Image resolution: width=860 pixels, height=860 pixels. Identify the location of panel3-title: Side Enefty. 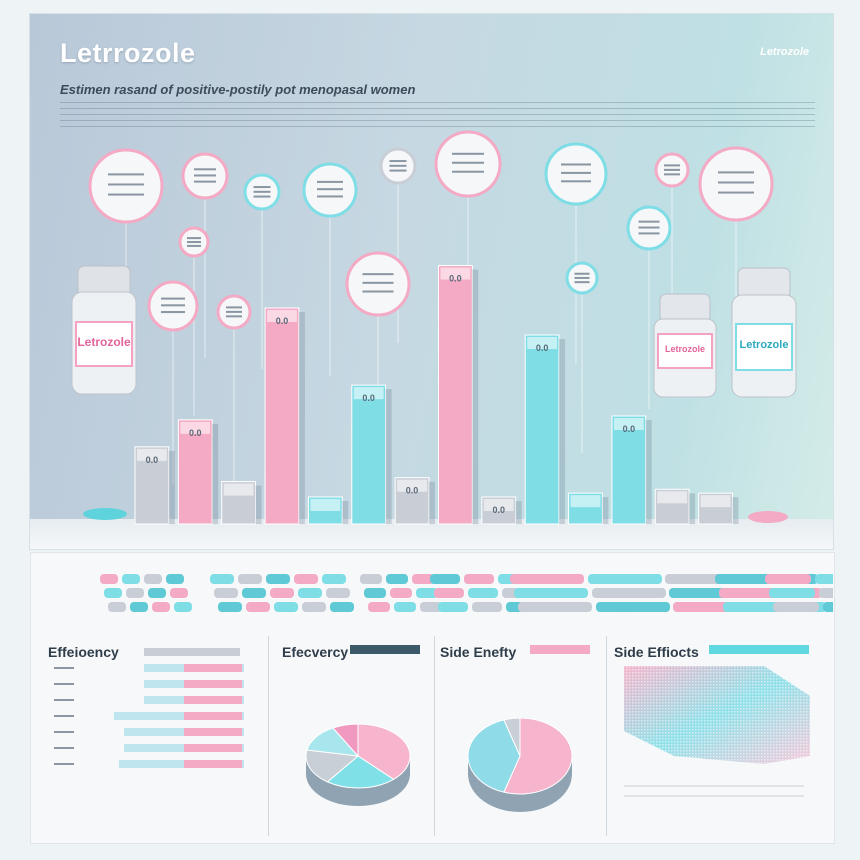
(478, 652).